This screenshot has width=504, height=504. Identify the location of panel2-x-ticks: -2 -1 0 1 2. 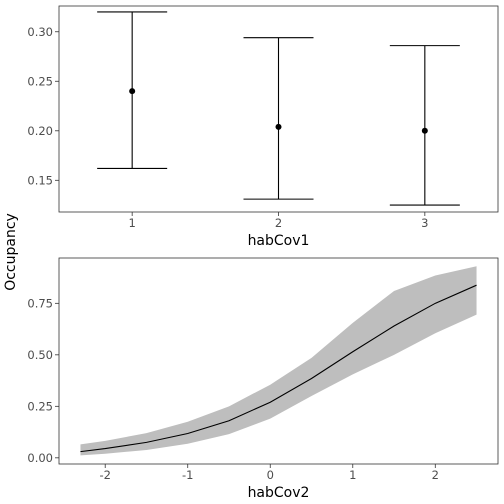
(269, 473).